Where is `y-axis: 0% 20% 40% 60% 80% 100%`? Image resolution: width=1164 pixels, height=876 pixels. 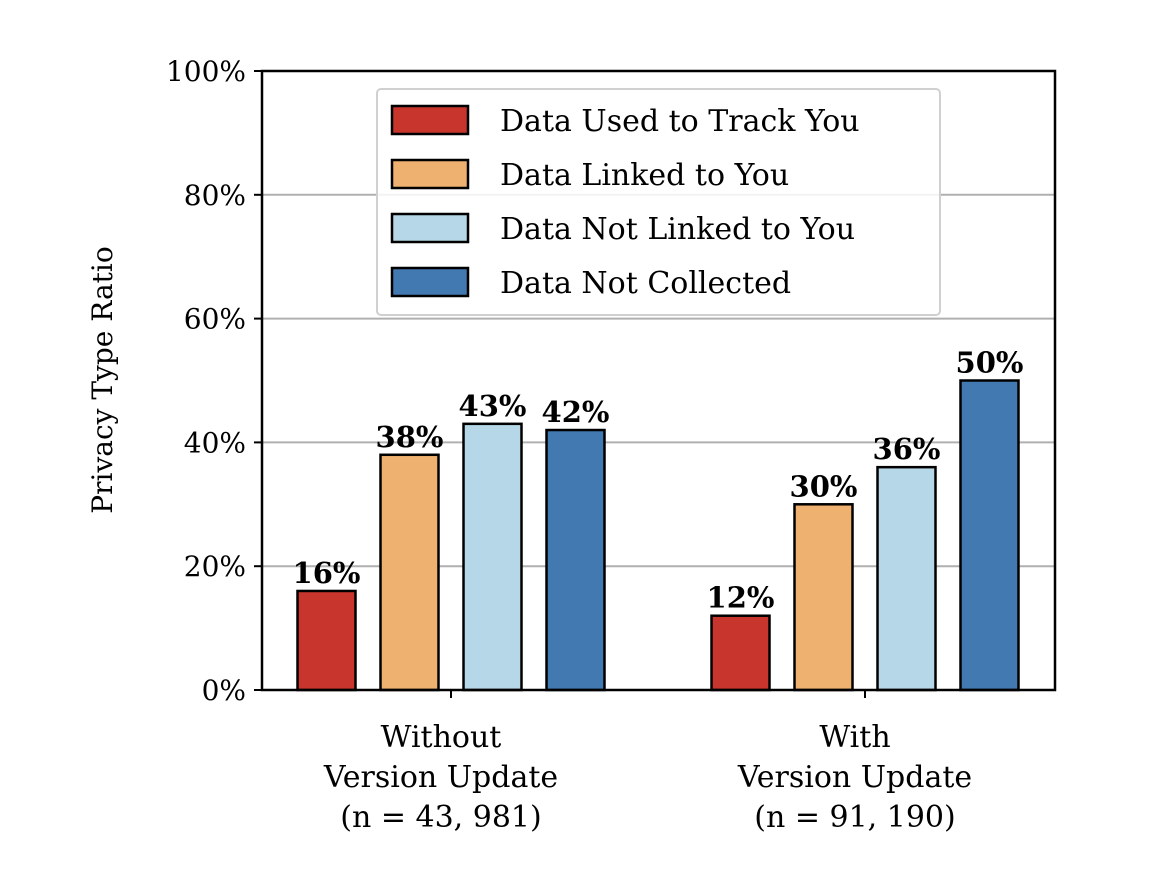 y-axis: 0% 20% 40% 60% 80% 100% is located at coordinates (214, 381).